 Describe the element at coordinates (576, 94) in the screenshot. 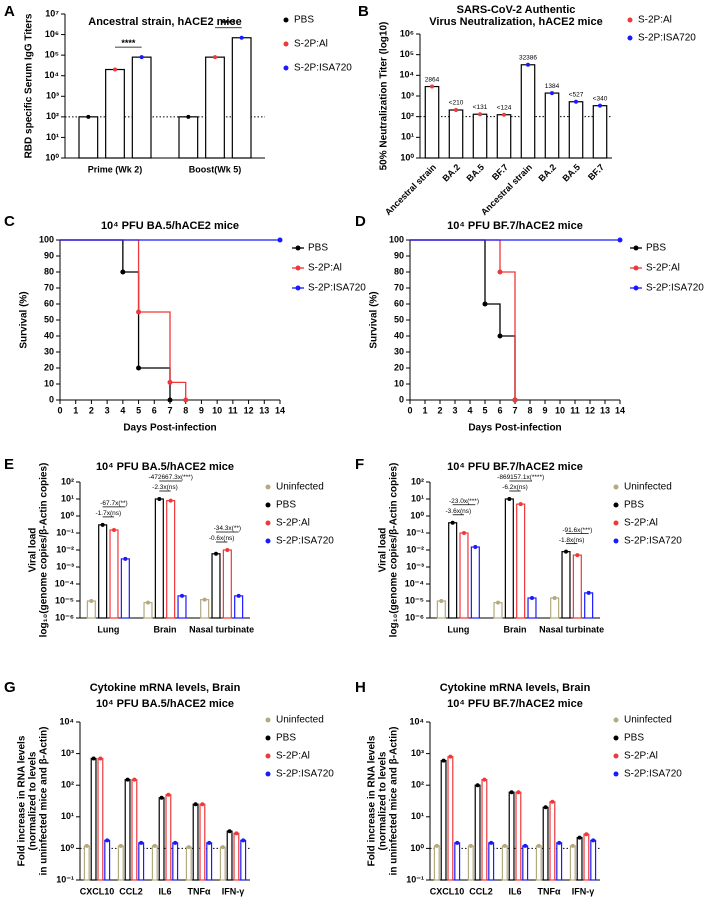

I see `value-label: <527` at that location.